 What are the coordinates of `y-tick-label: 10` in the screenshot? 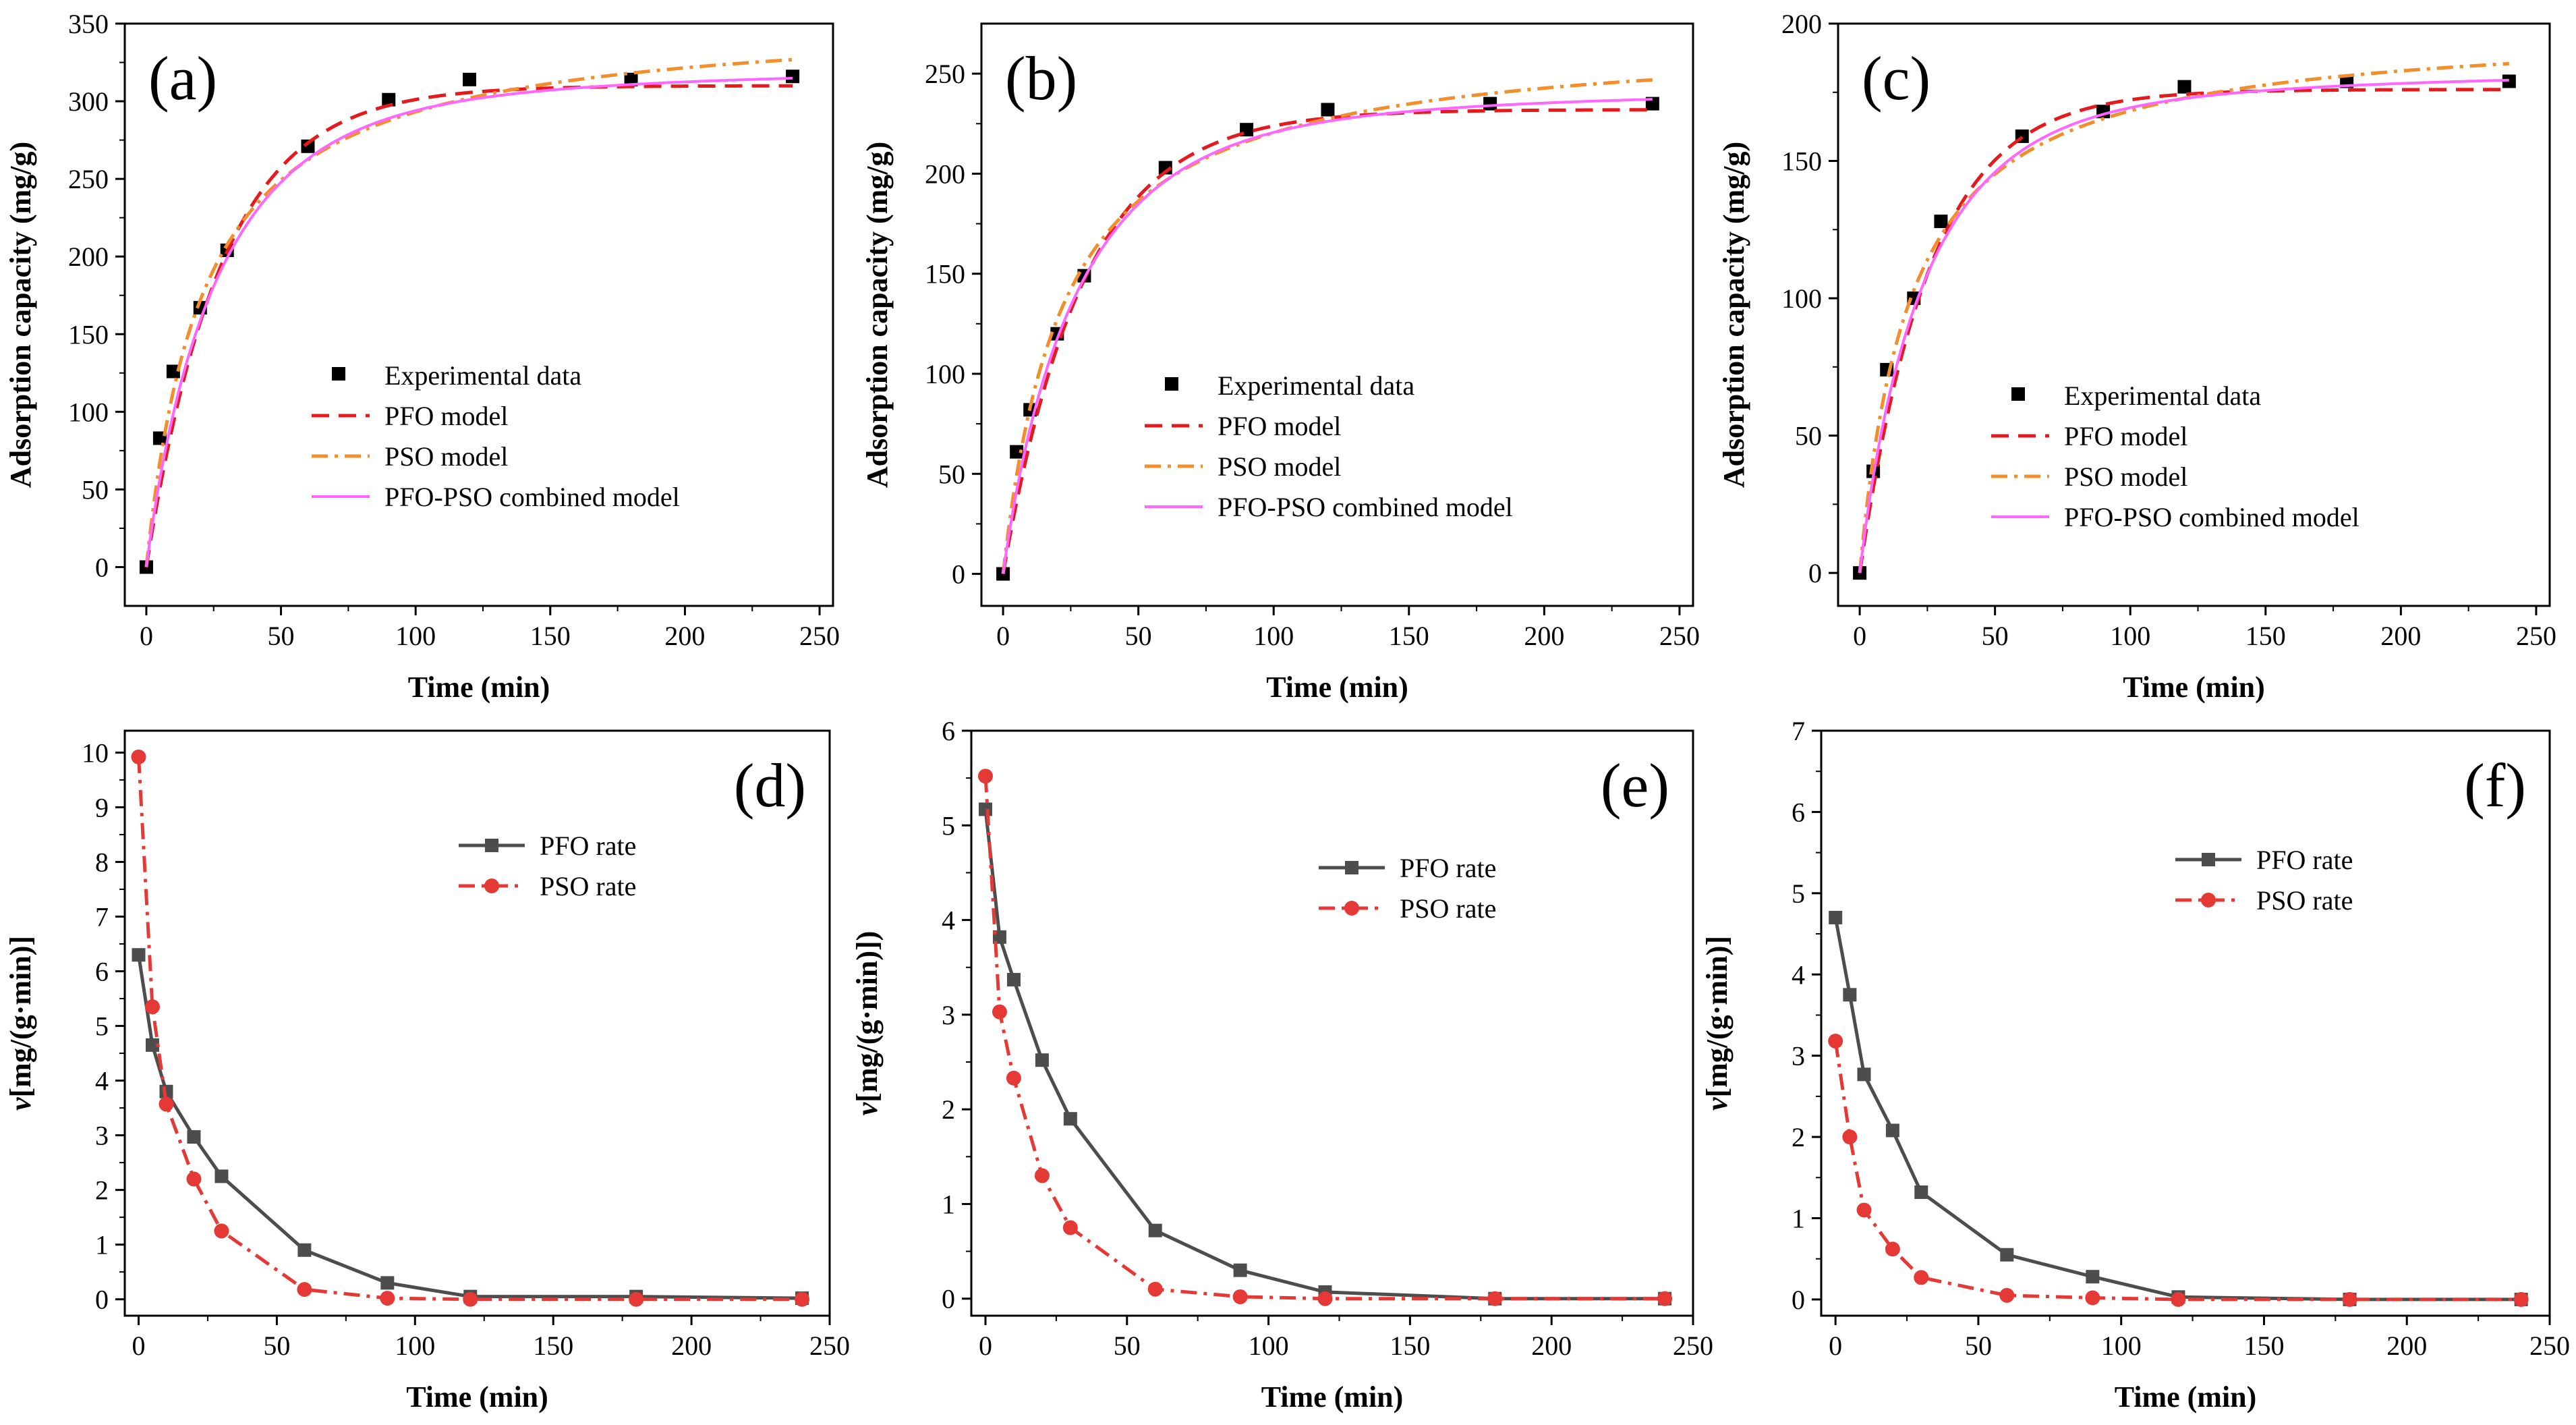 It's located at (95, 752).